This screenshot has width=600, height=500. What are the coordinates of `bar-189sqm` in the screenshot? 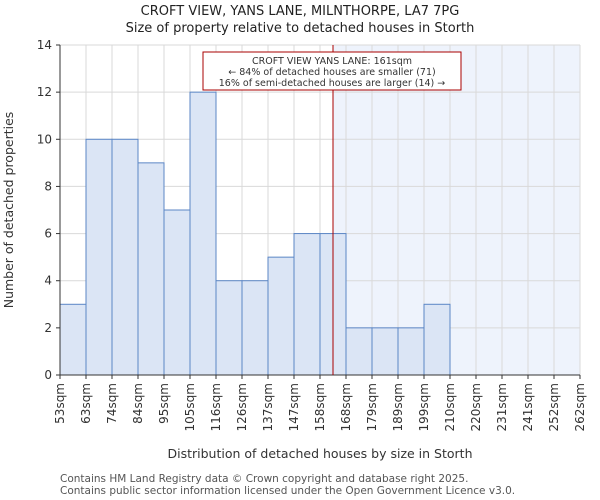 It's located at (411, 351).